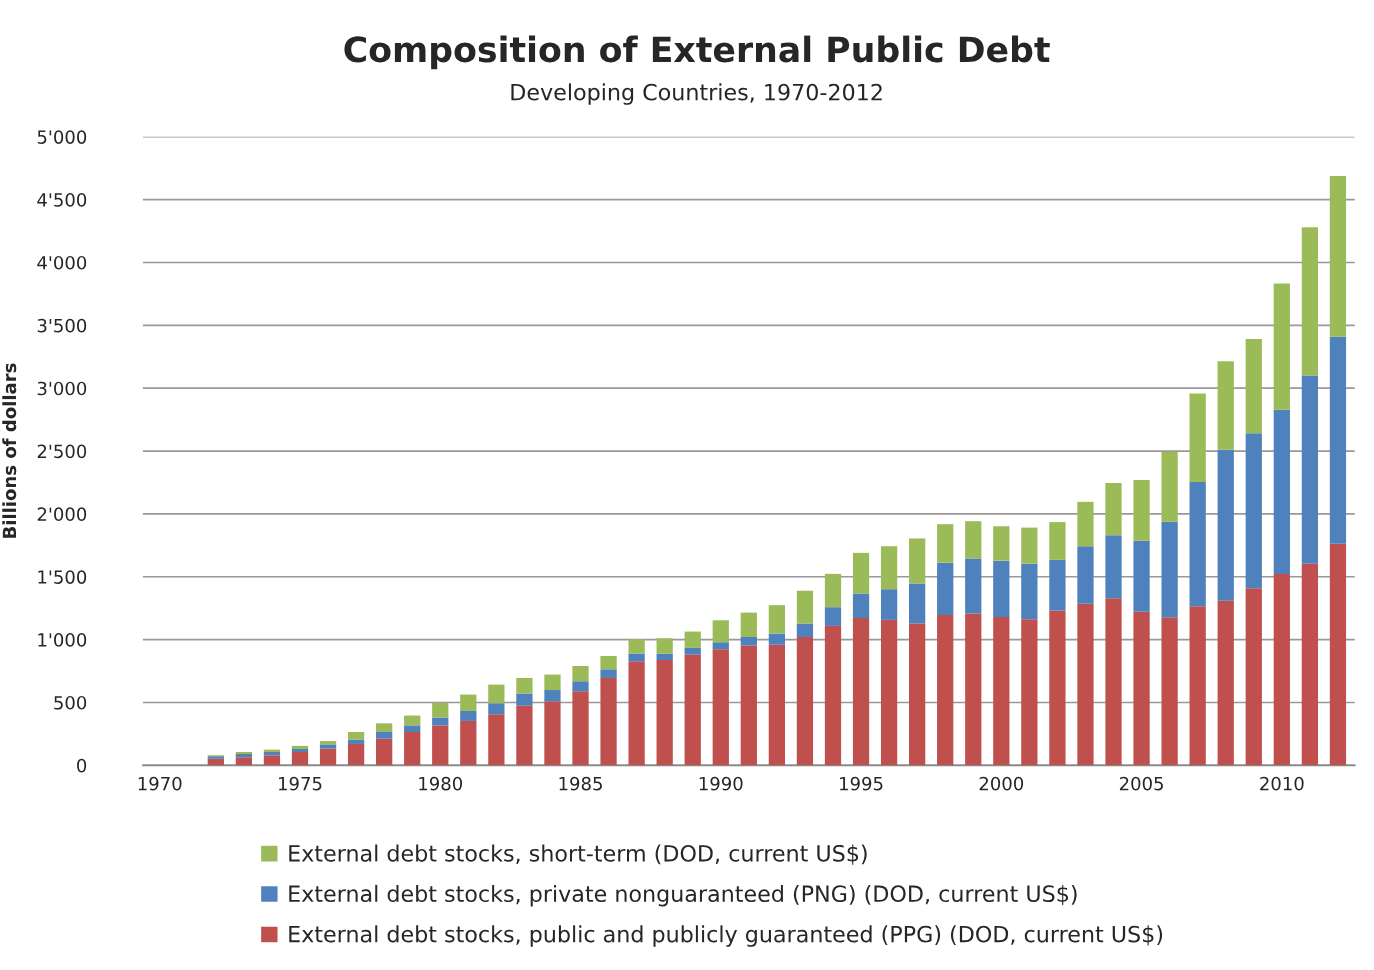 Image resolution: width=1374 pixels, height=970 pixels. What do you see at coordinates (62, 262) in the screenshot?
I see `y-tick-label: 4'000` at bounding box center [62, 262].